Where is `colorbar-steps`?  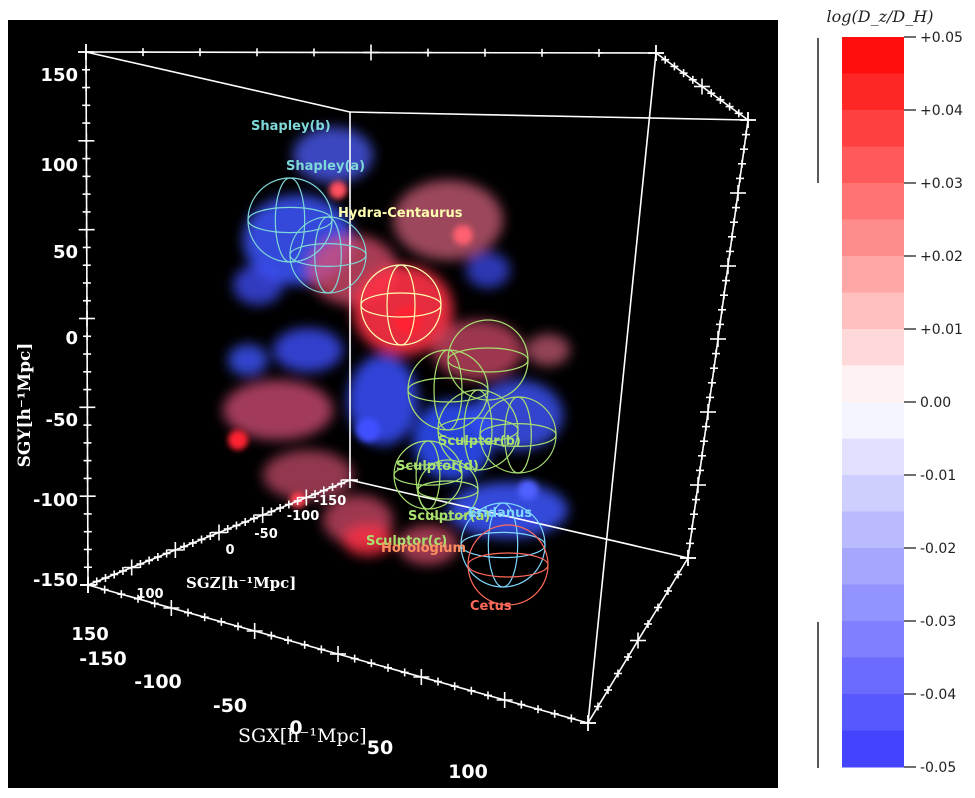 colorbar-steps is located at coordinates (873, 402).